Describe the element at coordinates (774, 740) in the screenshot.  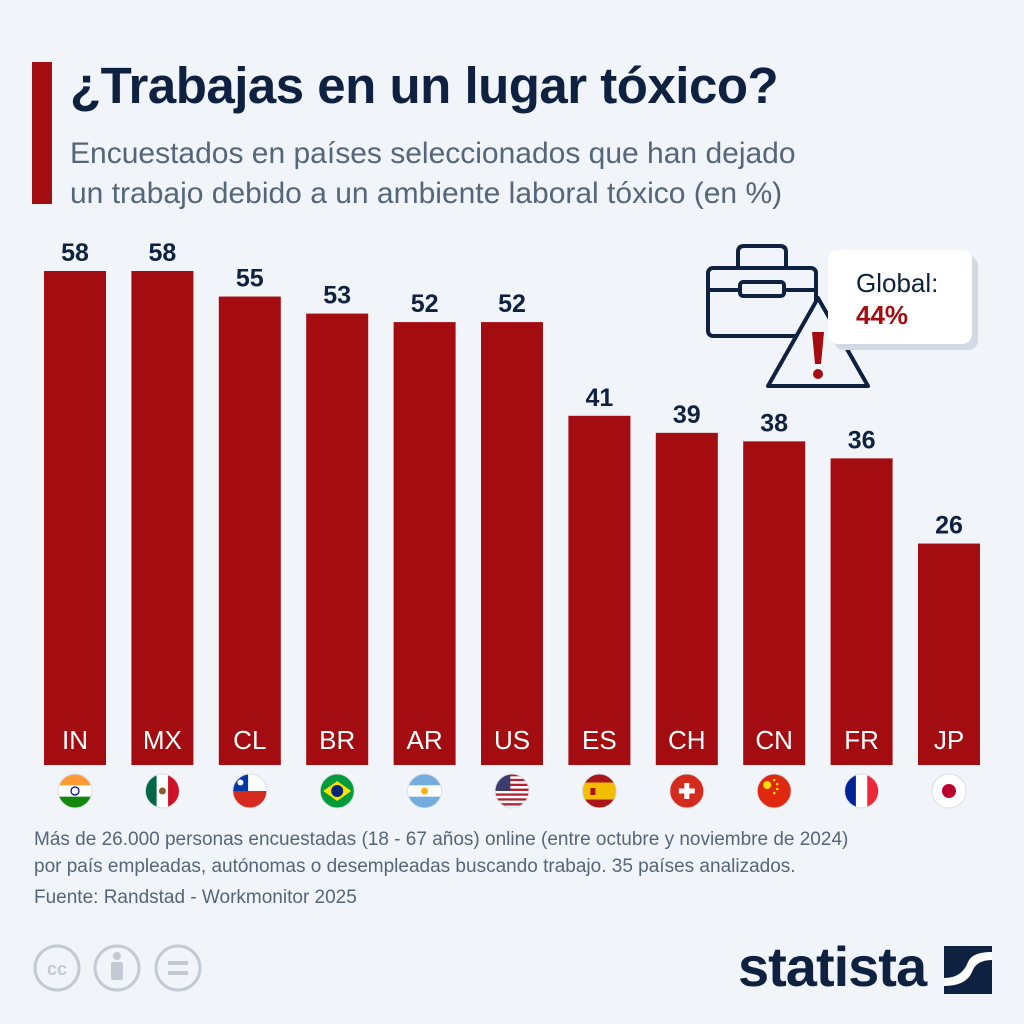
I see `category-label-cn: CN` at that location.